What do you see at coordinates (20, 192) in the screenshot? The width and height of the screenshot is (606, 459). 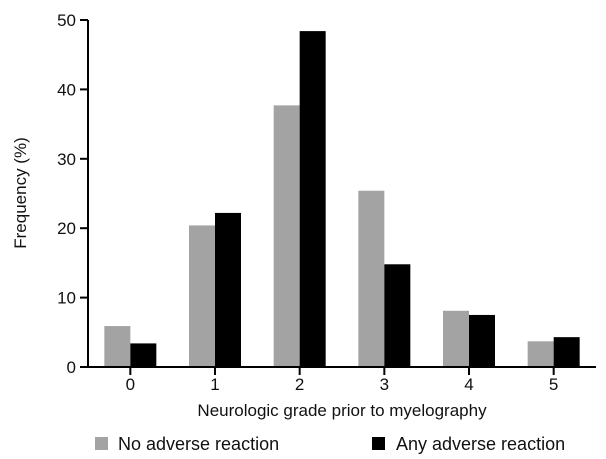 I see `y-axis-title: Frequency (%)` at bounding box center [20, 192].